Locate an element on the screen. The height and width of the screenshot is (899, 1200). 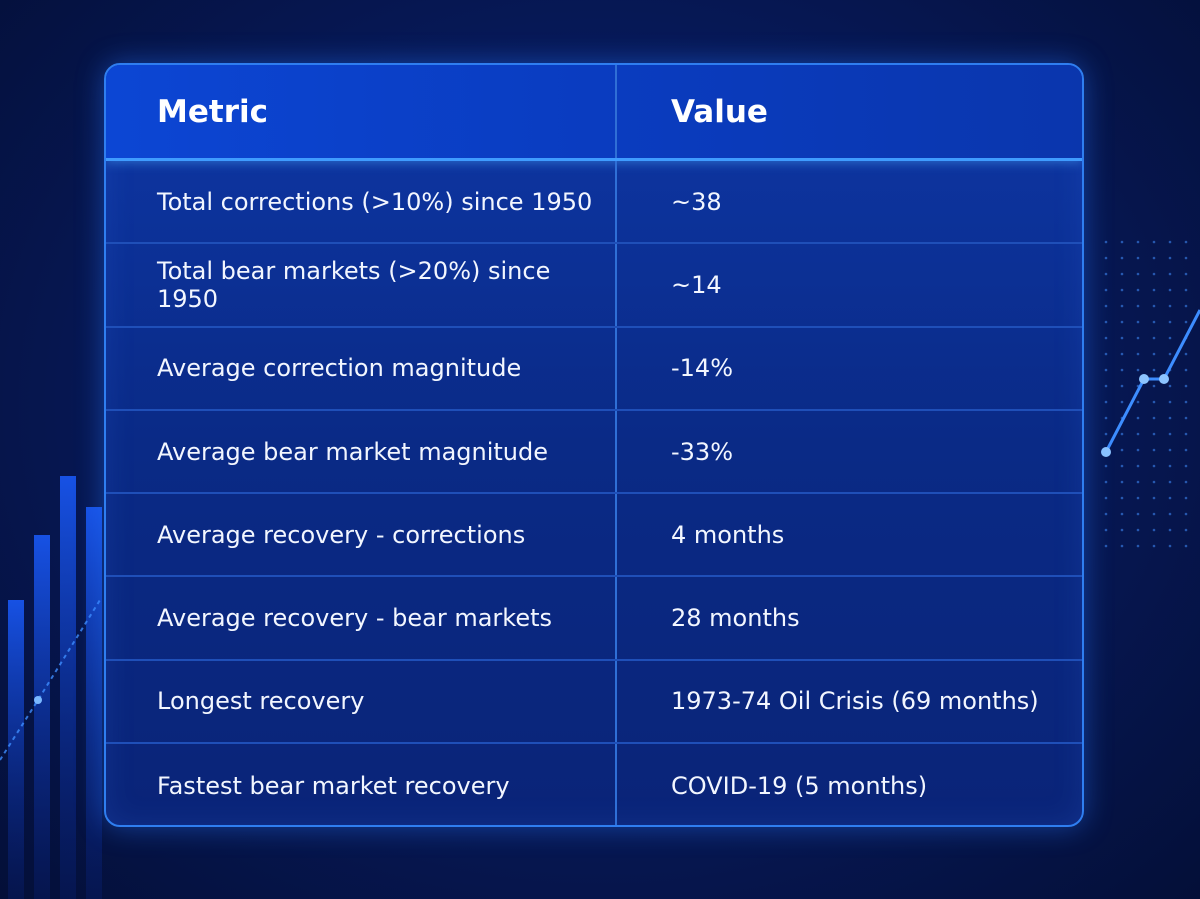
table-row: Total bear markets (>20%) since 1950 ~14 is located at coordinates (594, 286).